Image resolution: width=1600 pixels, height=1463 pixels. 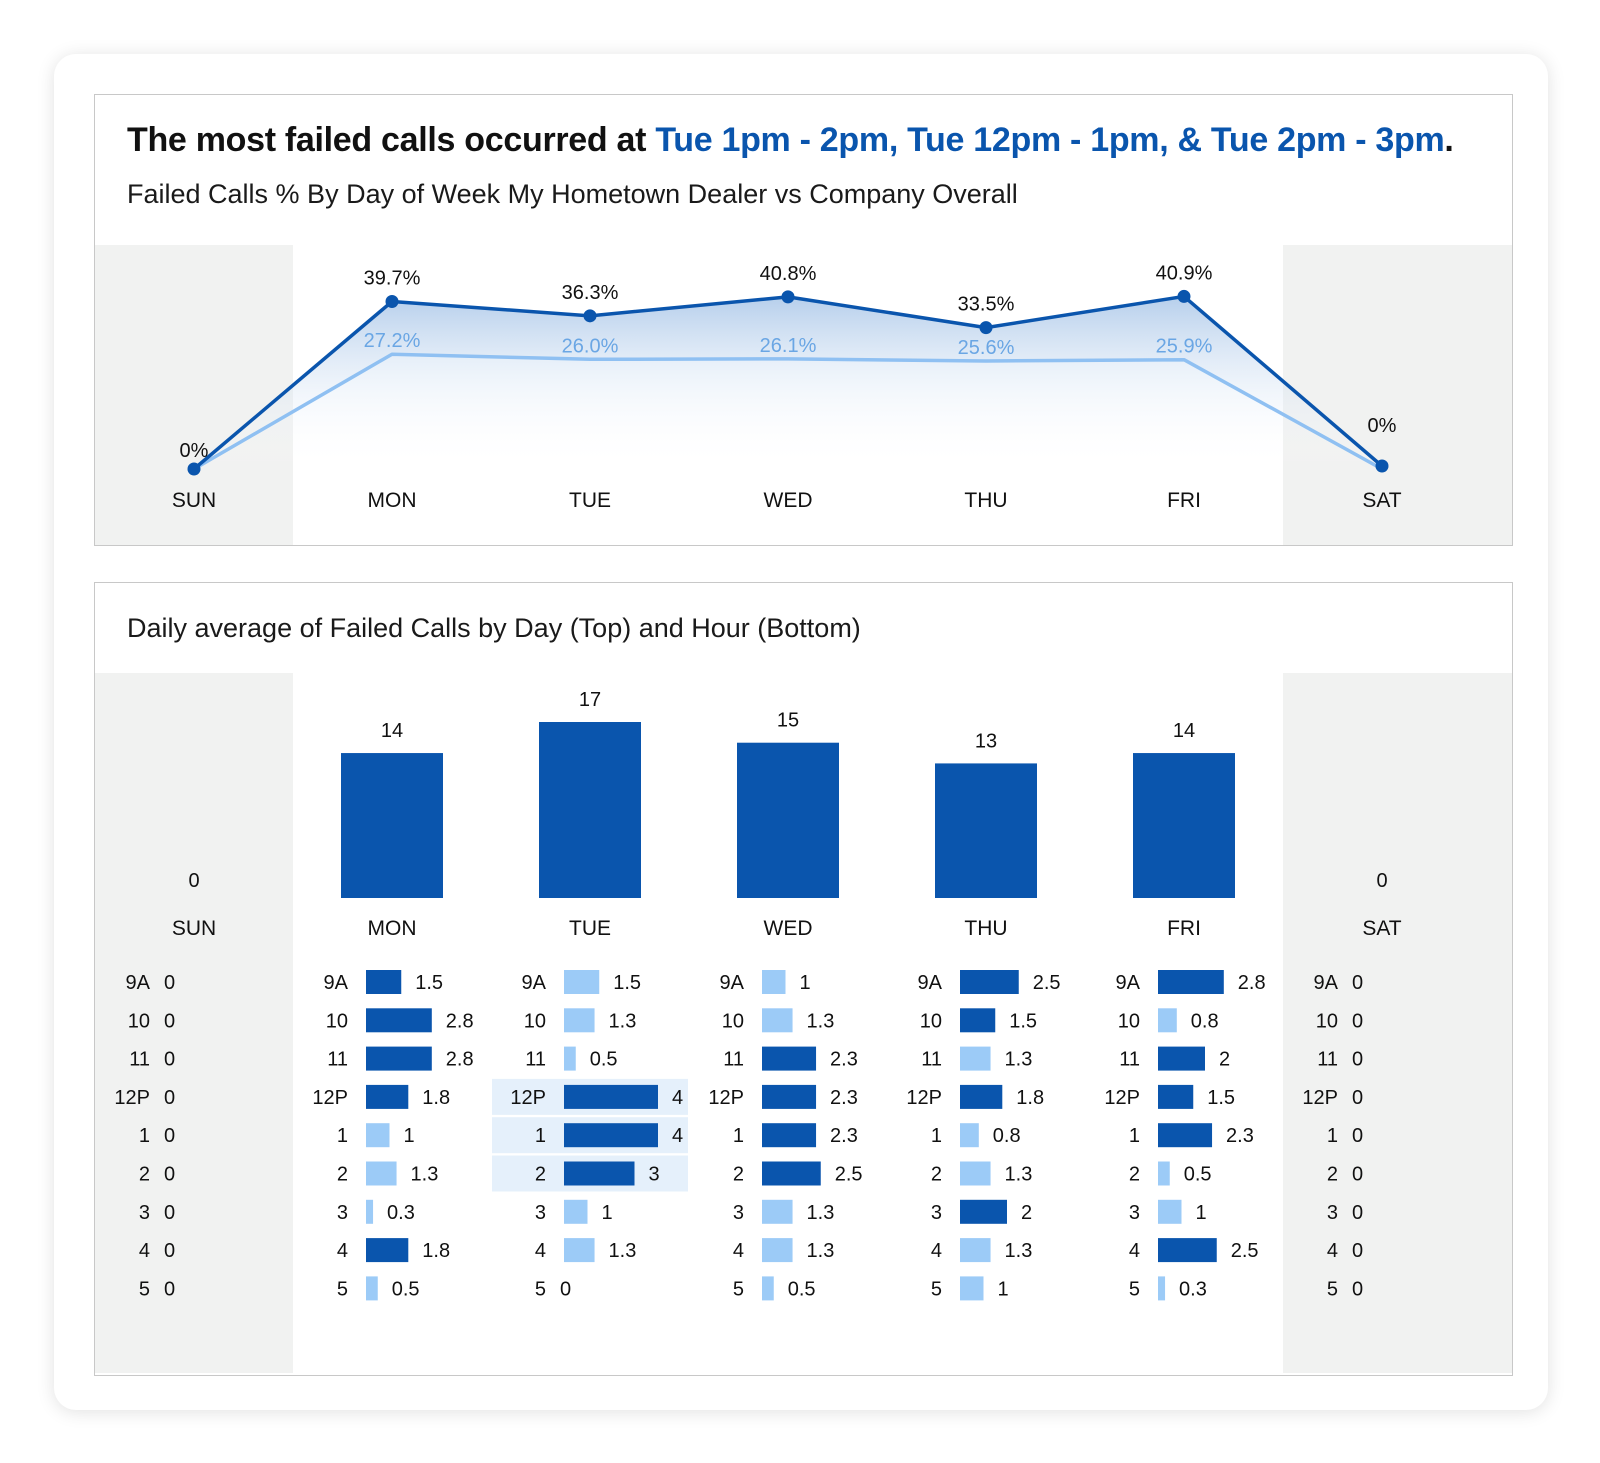 What do you see at coordinates (144, 1213) in the screenshot?
I see `hour-label-sun-3: 3` at bounding box center [144, 1213].